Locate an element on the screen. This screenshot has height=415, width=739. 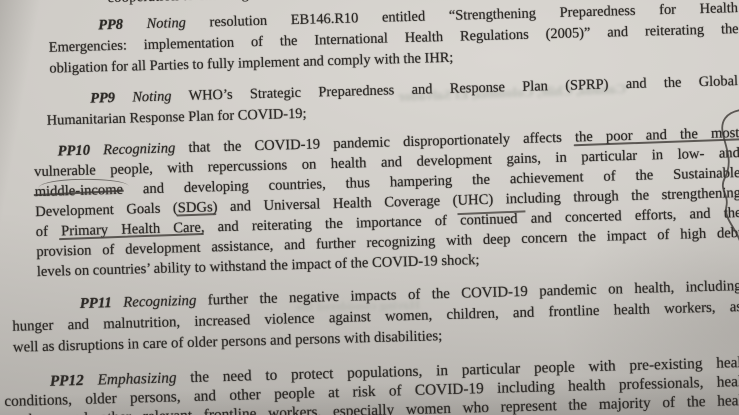
text-segment: Humanitarian Response Plan for COVID-19; is located at coordinates (176, 117).